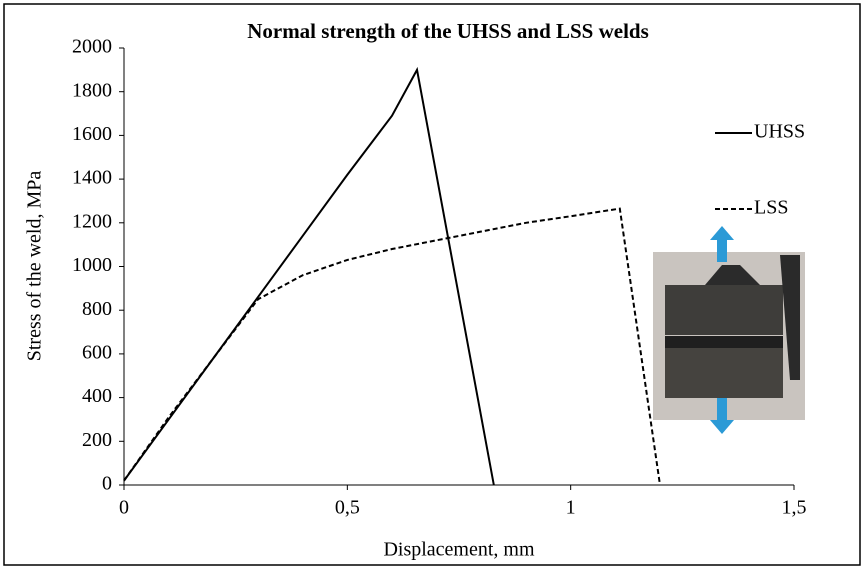  I want to click on legend-label: UHSS, so click(779, 132).